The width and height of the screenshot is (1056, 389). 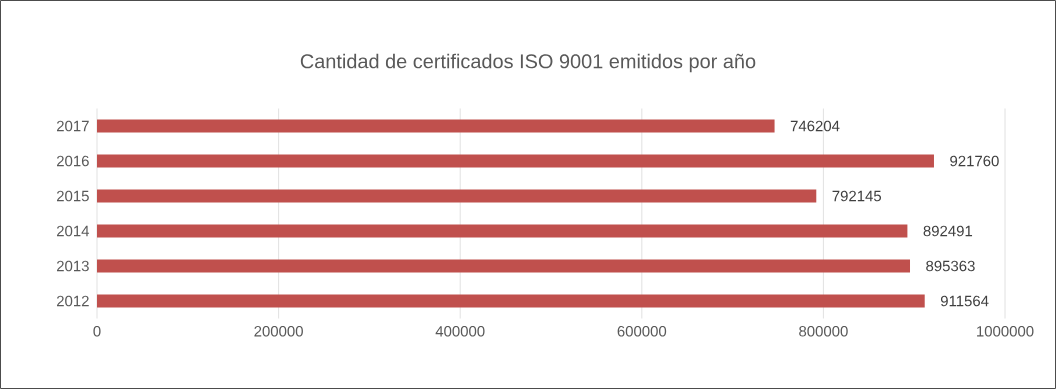 What do you see at coordinates (857, 196) in the screenshot?
I see `data-label: 792145` at bounding box center [857, 196].